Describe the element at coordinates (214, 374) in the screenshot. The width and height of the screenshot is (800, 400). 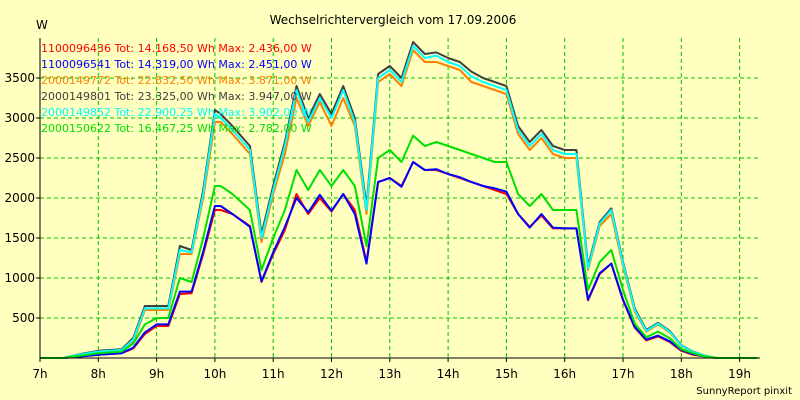
I see `x-tick-label-3: 10h` at that location.